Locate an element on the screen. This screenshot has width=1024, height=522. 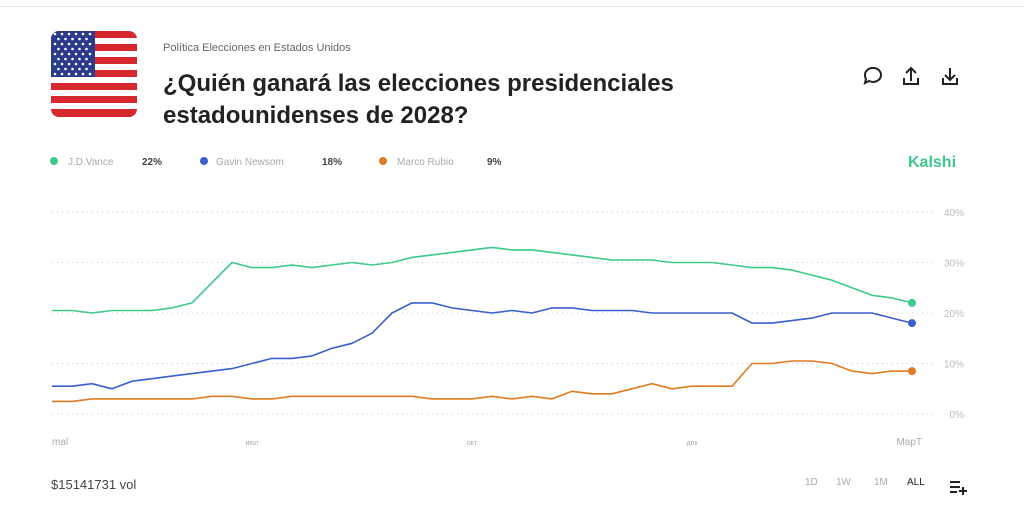
legend-value: 18% is located at coordinates (332, 162).